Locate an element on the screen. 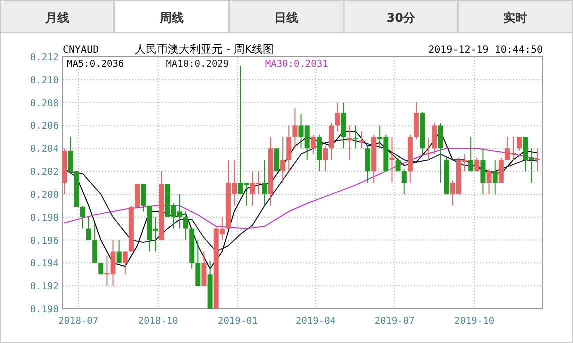 The width and height of the screenshot is (573, 343). text: MA10:0.2029 is located at coordinates (198, 64).